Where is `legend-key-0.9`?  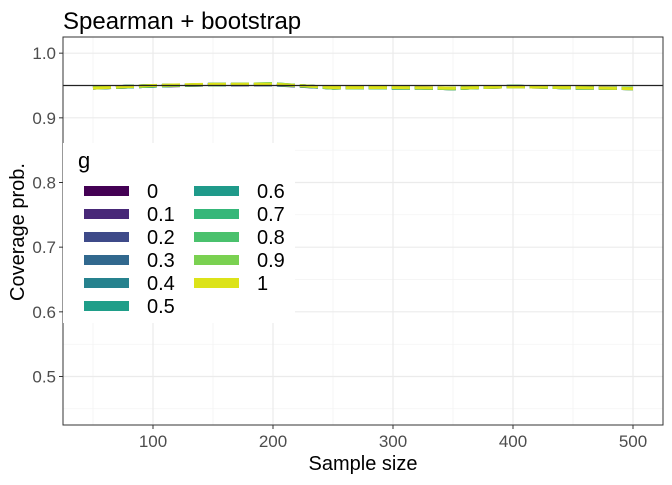
legend-key-0.9 is located at coordinates (216, 260).